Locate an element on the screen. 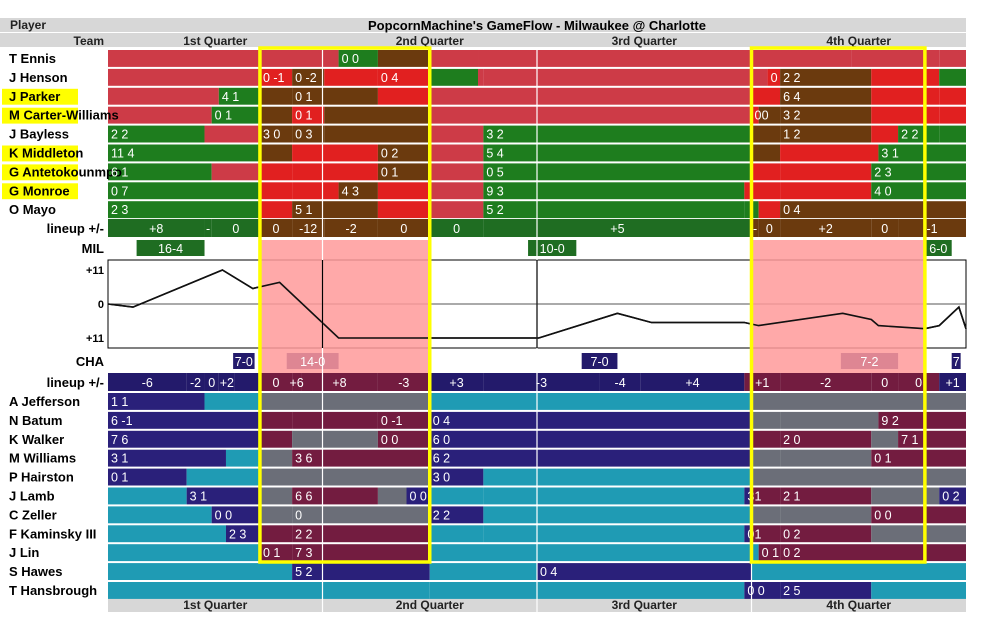 This screenshot has height=636, width=985. mil-stint-stat: 0 2 is located at coordinates (389, 154).